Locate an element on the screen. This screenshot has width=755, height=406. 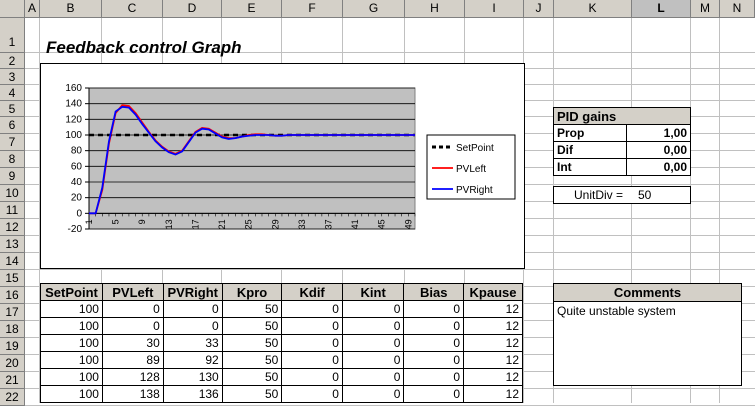
unitdiv-box: UnitDiv = 50 is located at coordinates (622, 195).